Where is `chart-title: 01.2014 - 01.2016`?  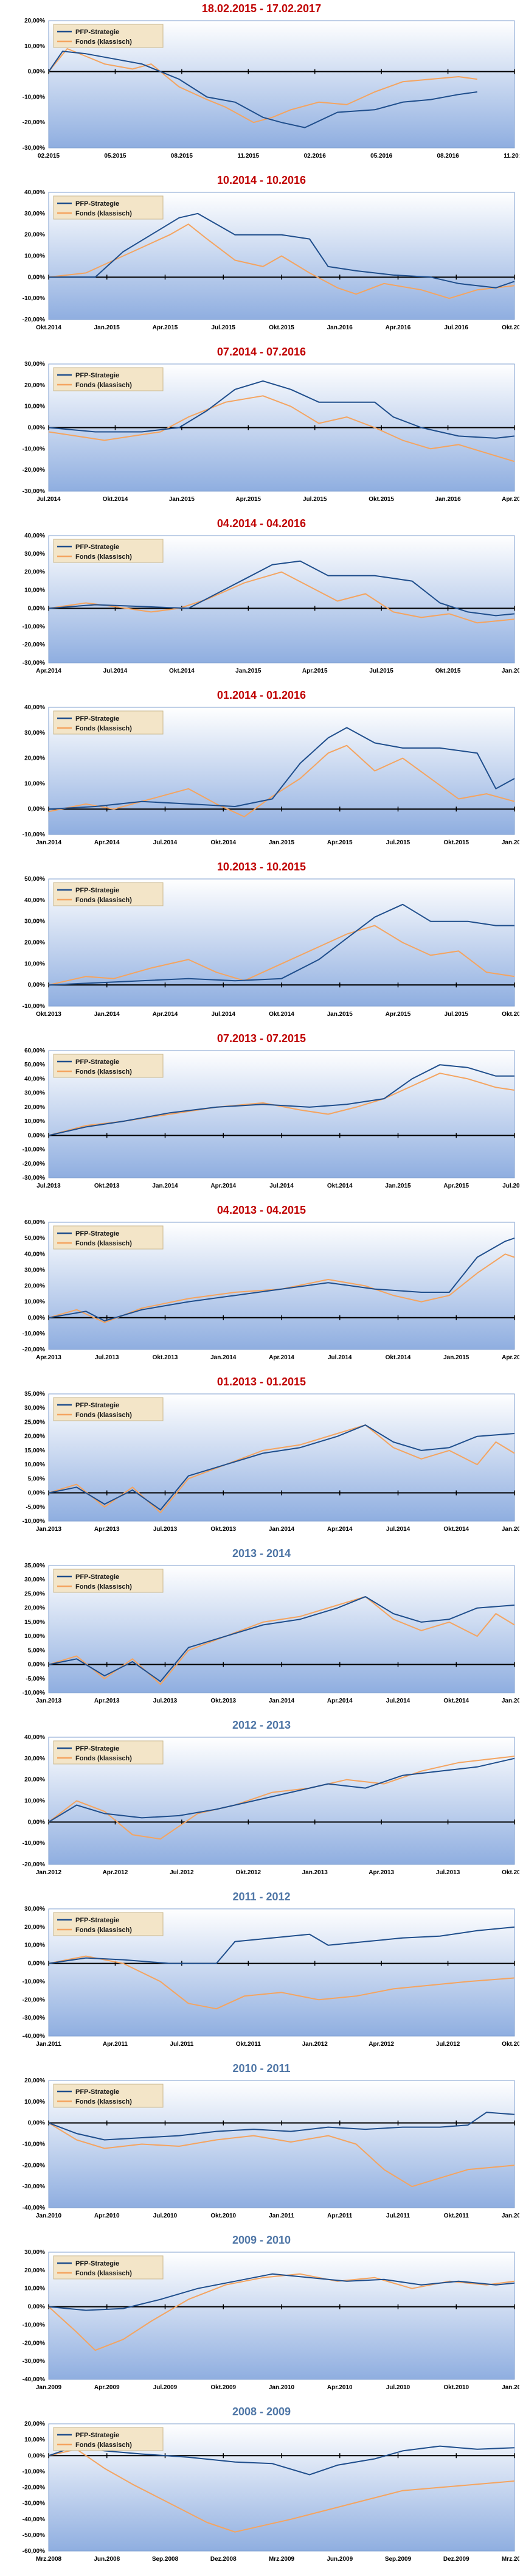
chart-title: 01.2014 - 01.2016 is located at coordinates (261, 695).